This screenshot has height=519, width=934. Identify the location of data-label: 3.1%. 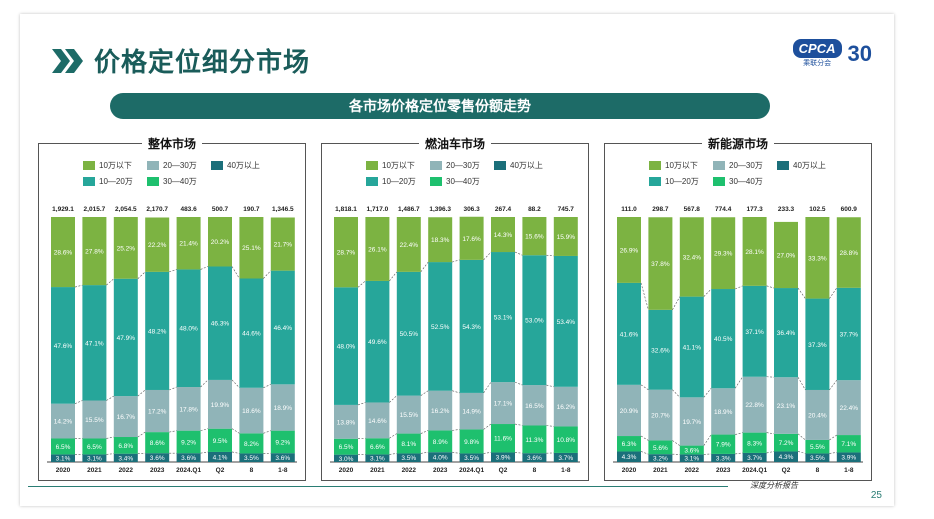
(691, 459).